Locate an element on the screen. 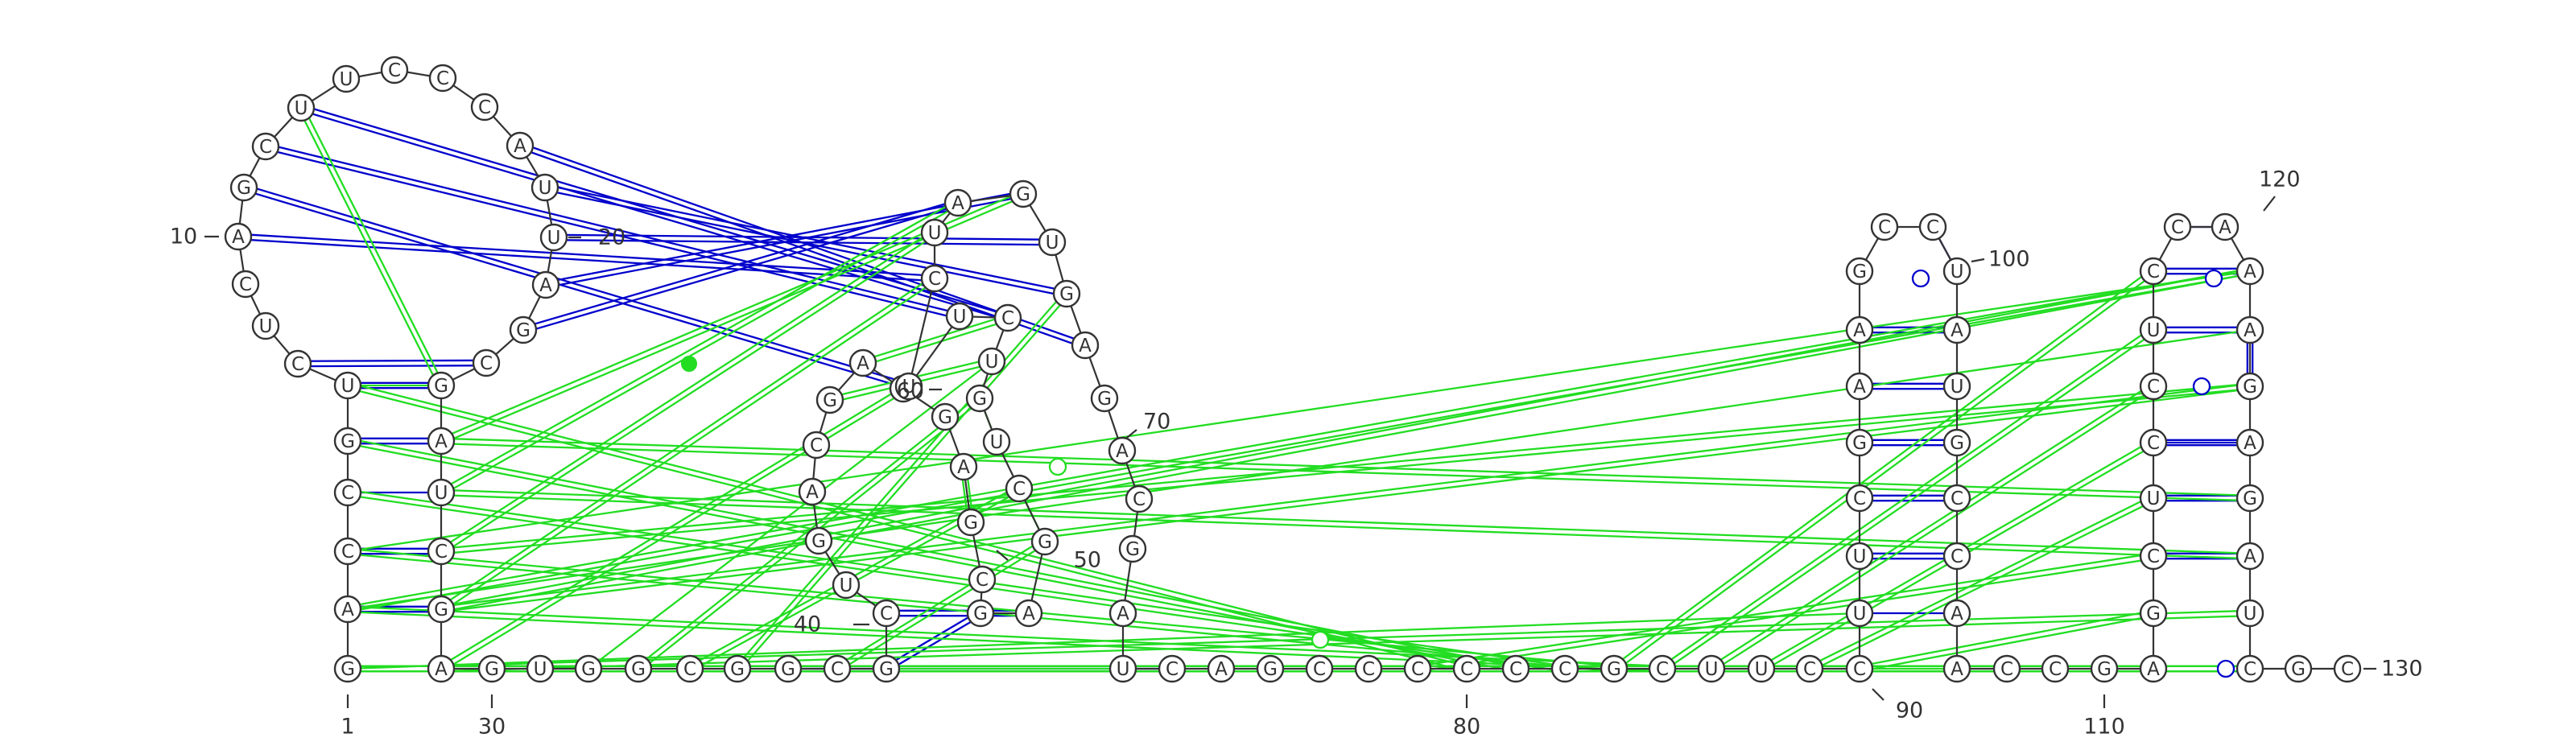  nucleotide-66: G is located at coordinates (1067, 294).